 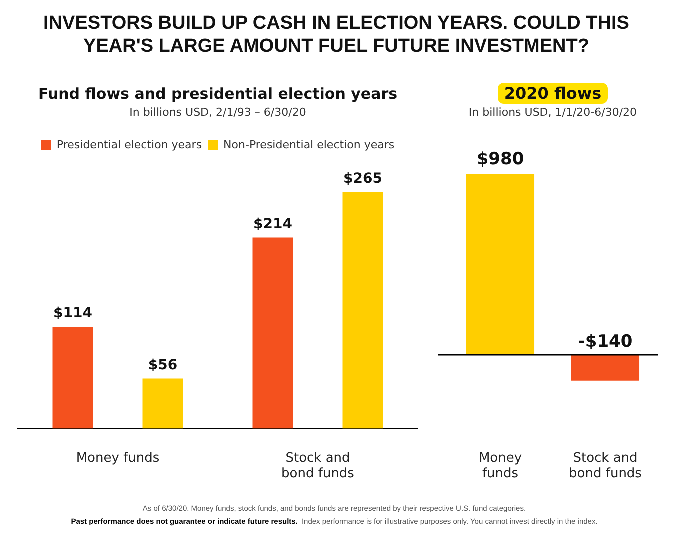 I want to click on text: INVESTORS BUILD UP CASH IN ELECTION YEARS. COULD THIS YEAR'S LARGE AMOUNT FUEL FUTURE INVESTMENT?, so click(x=336, y=35).